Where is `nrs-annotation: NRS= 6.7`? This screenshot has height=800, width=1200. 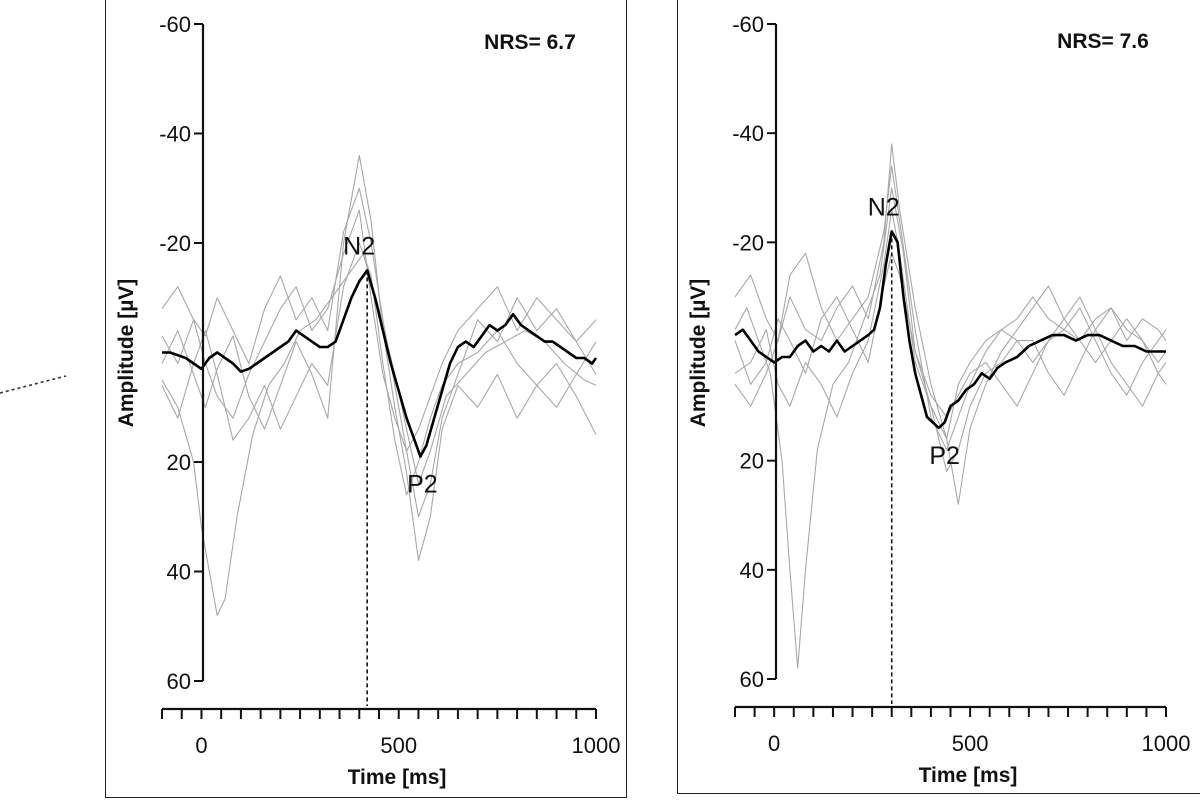
nrs-annotation: NRS= 6.7 is located at coordinates (530, 42).